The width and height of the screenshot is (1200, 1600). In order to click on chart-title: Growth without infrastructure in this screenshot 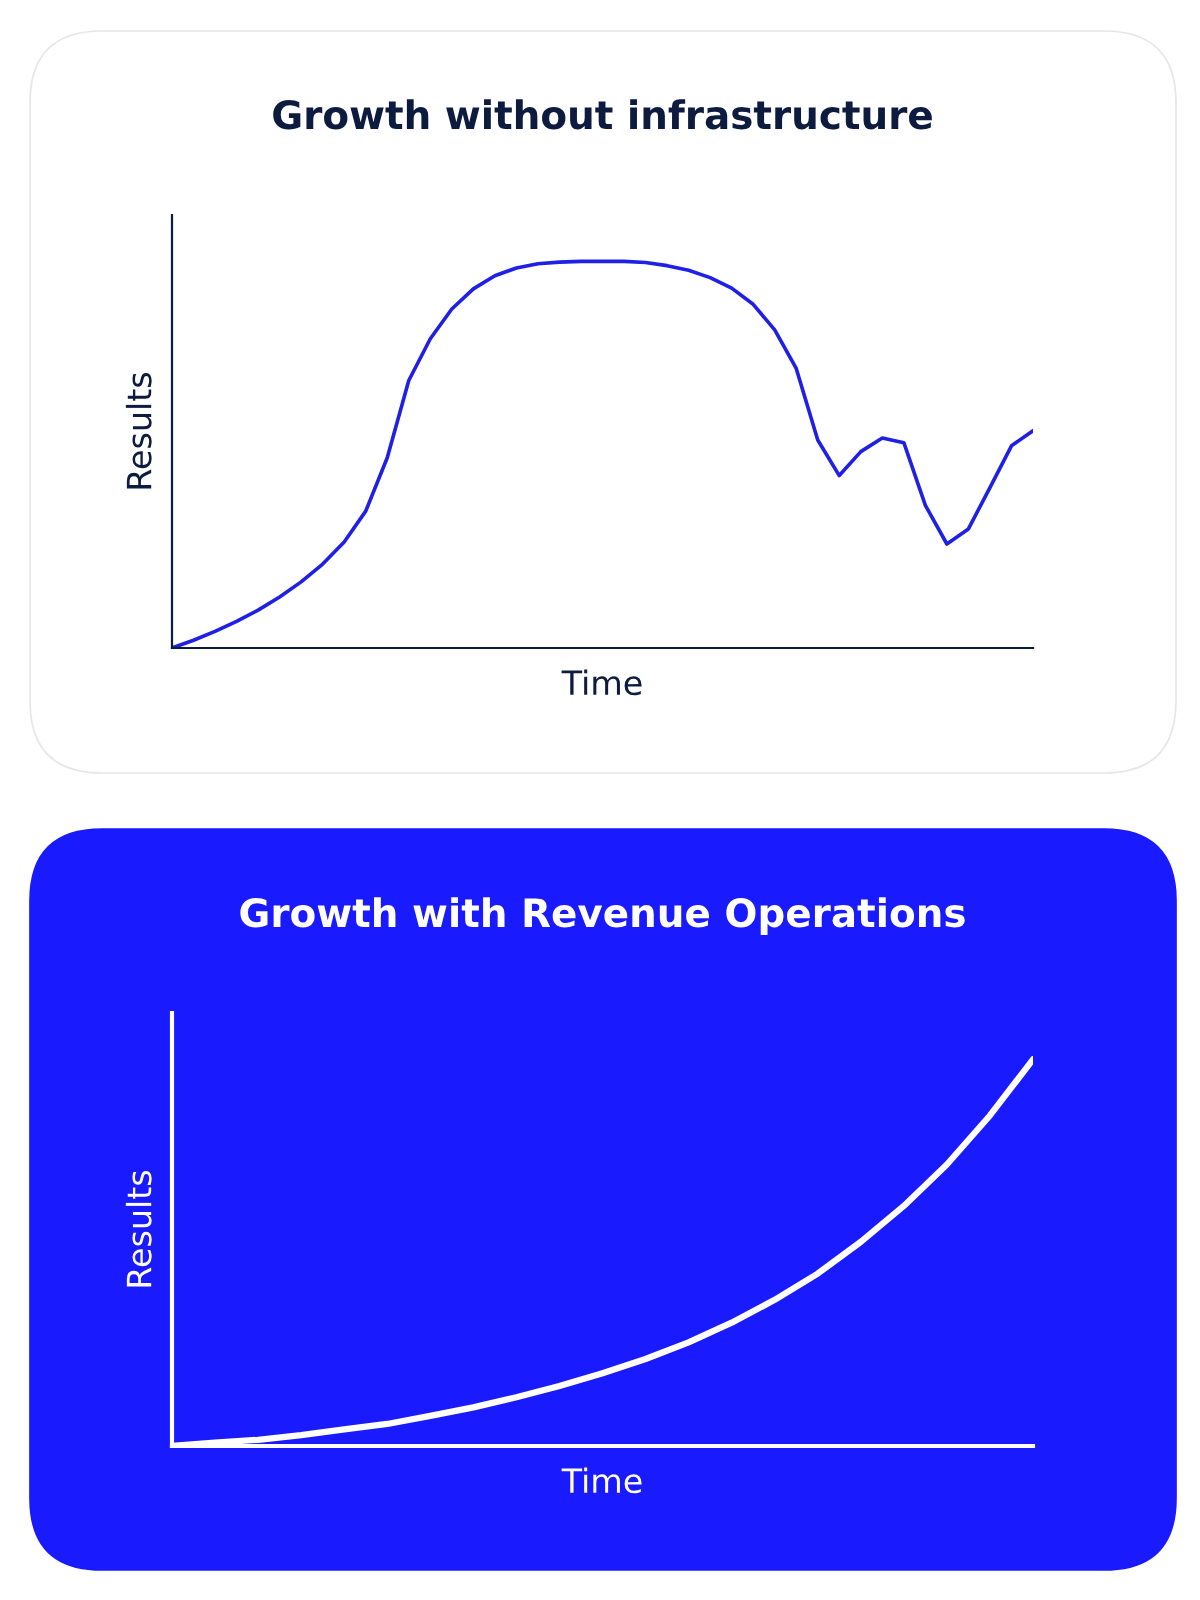, I will do `click(602, 114)`.